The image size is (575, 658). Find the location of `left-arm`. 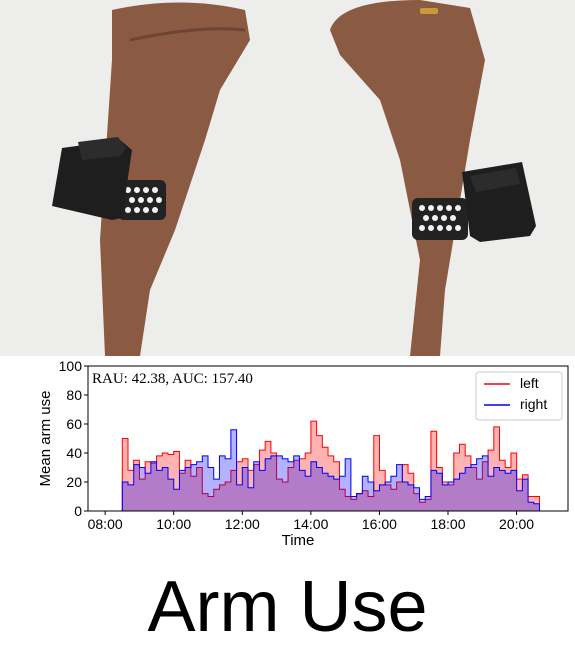

left-arm is located at coordinates (175, 179).